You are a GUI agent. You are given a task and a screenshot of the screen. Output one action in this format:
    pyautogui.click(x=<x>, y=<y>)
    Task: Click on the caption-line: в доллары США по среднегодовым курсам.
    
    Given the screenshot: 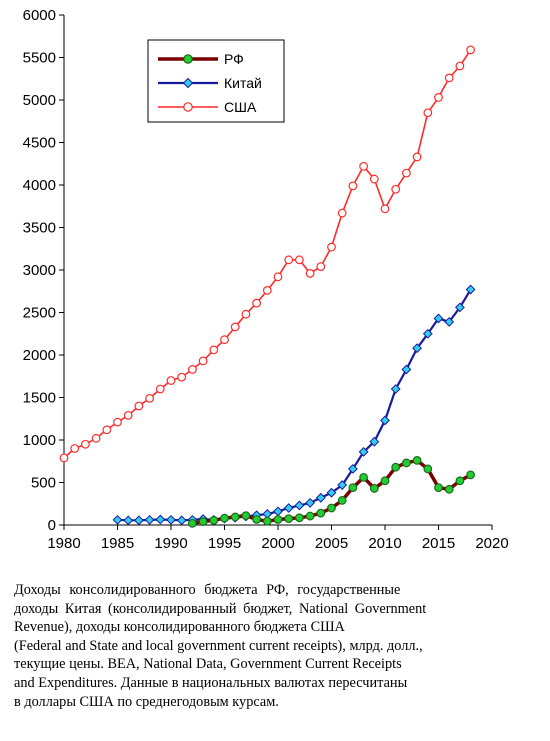 What is the action you would take?
    pyautogui.click(x=146, y=701)
    